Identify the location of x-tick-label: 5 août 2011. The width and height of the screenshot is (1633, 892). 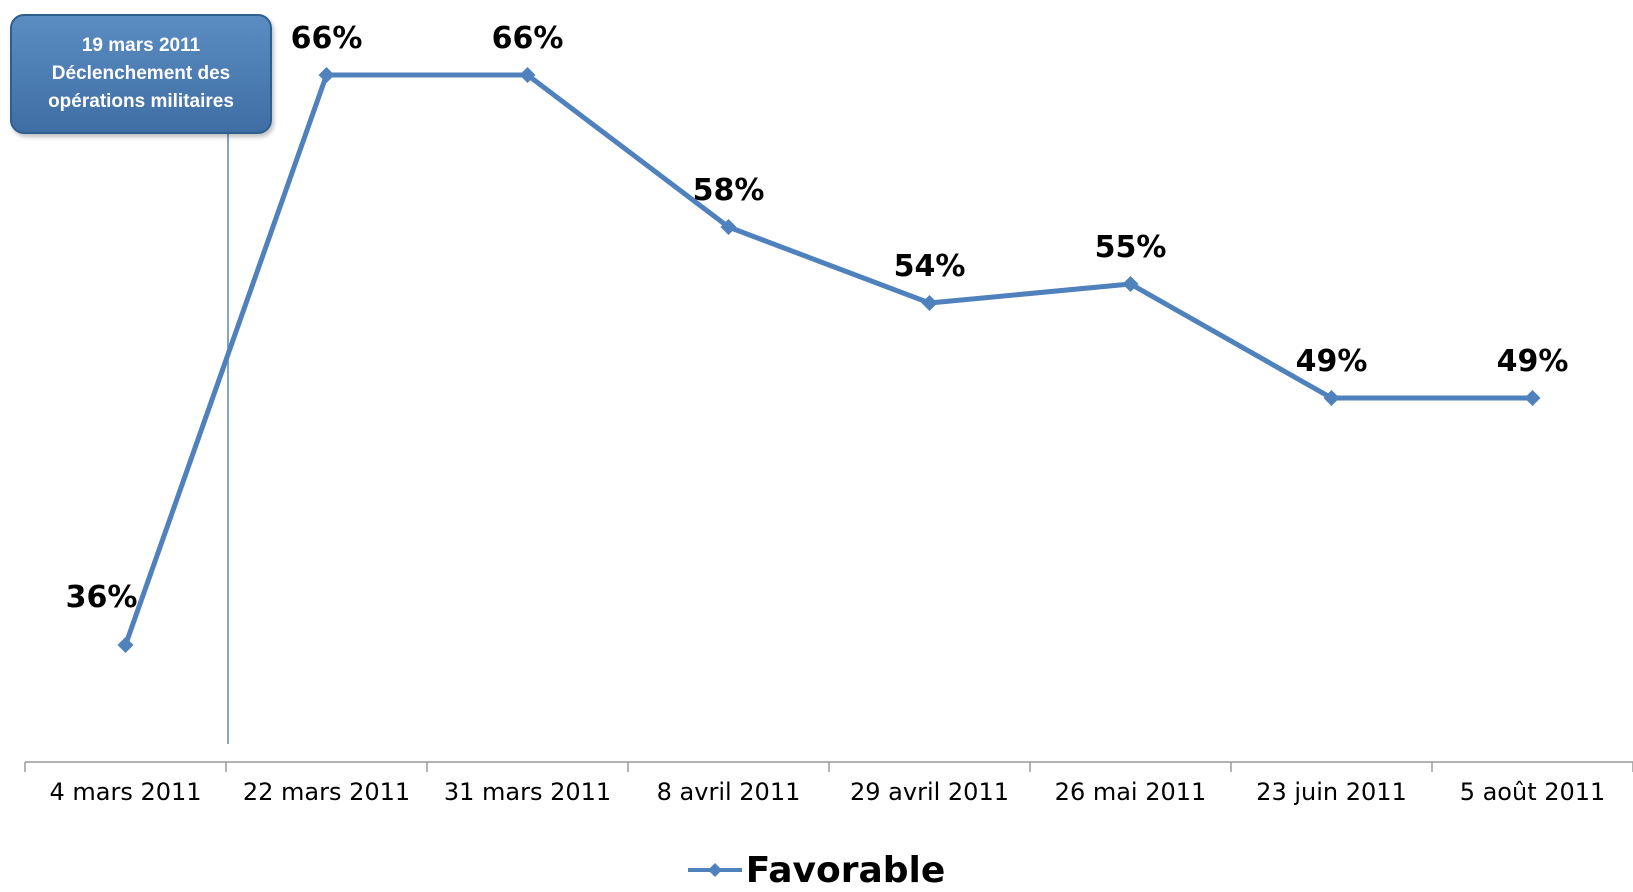
(1533, 792).